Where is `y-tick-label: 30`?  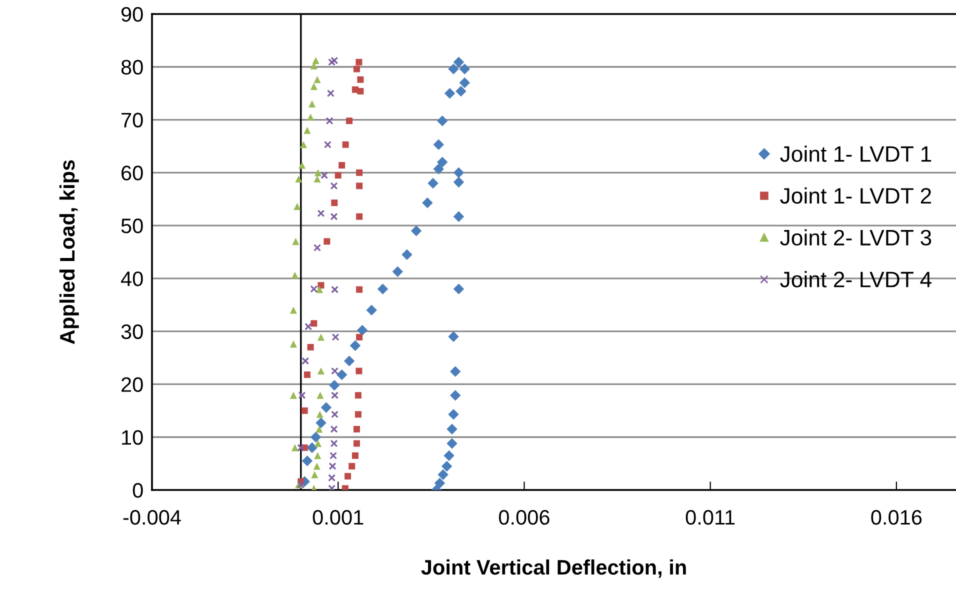 y-tick-label: 30 is located at coordinates (132, 332).